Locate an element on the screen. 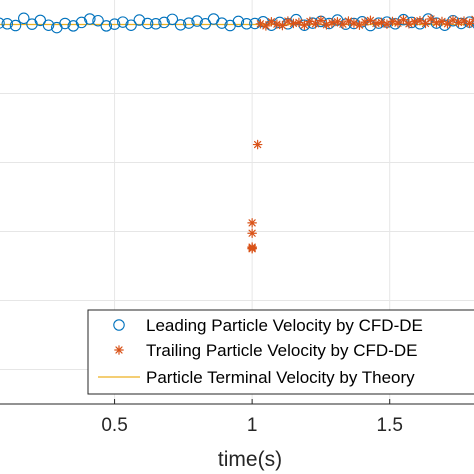 The width and height of the screenshot is (474, 474). legend-box is located at coordinates (280, 352).